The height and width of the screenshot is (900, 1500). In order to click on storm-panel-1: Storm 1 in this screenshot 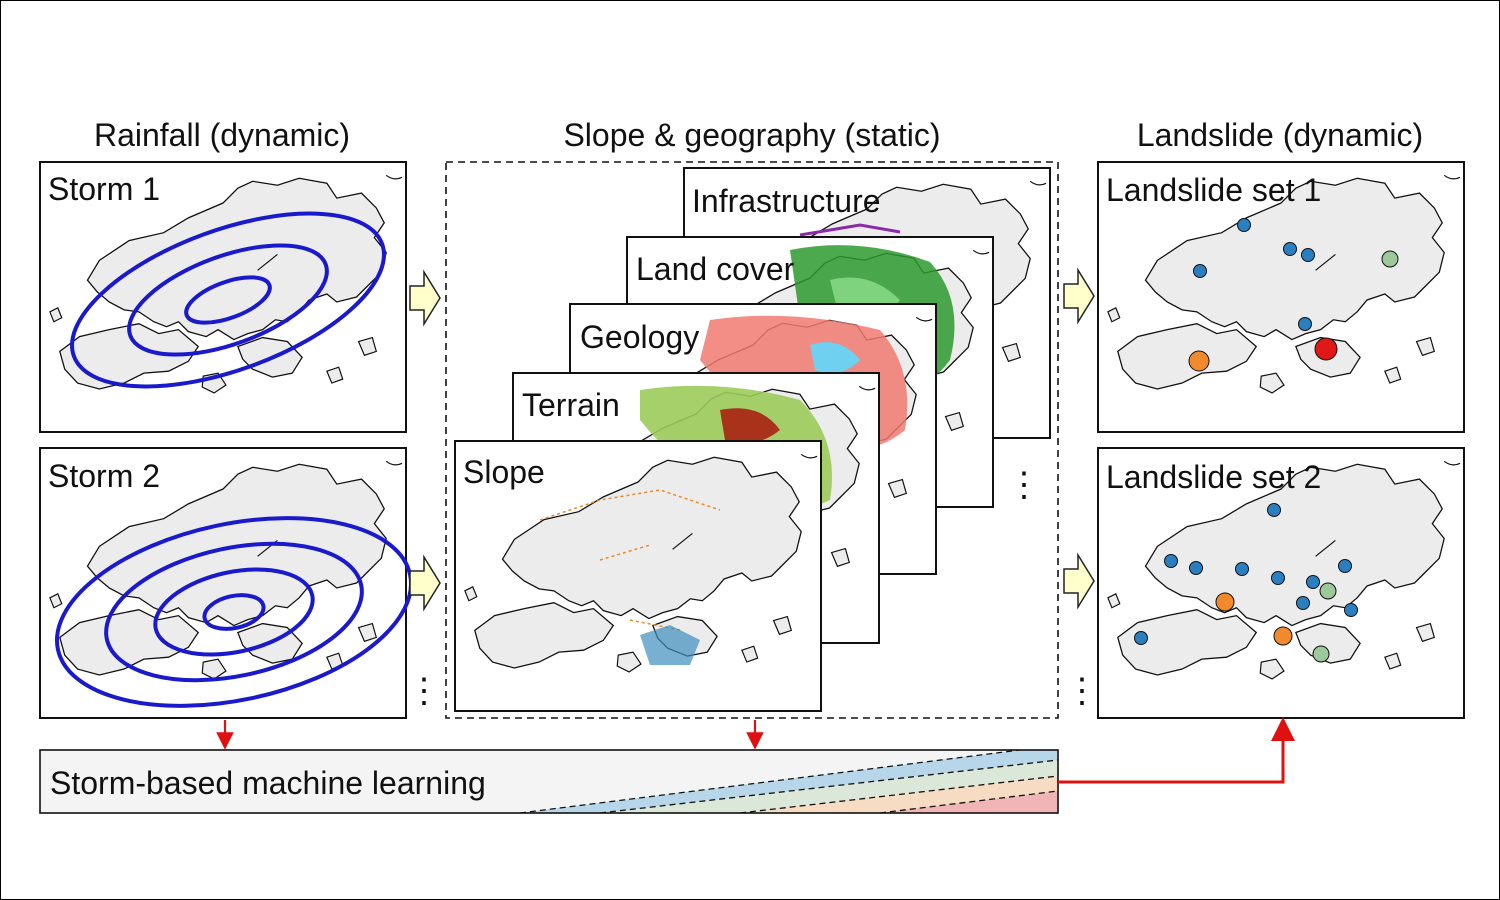, I will do `click(223, 297)`.